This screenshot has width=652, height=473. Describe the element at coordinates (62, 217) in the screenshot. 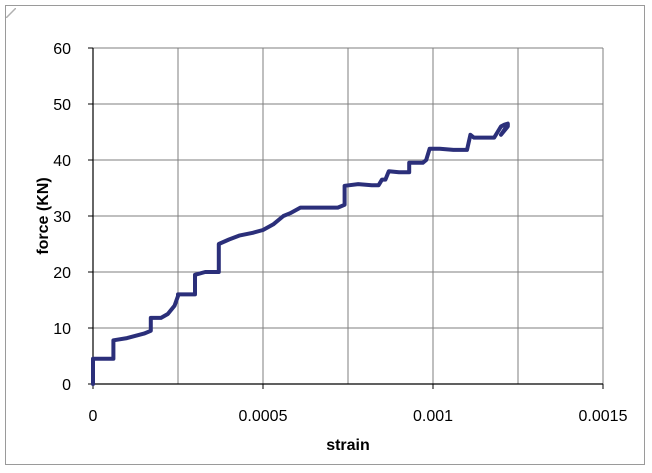

I see `y-tick-label: 30` at that location.